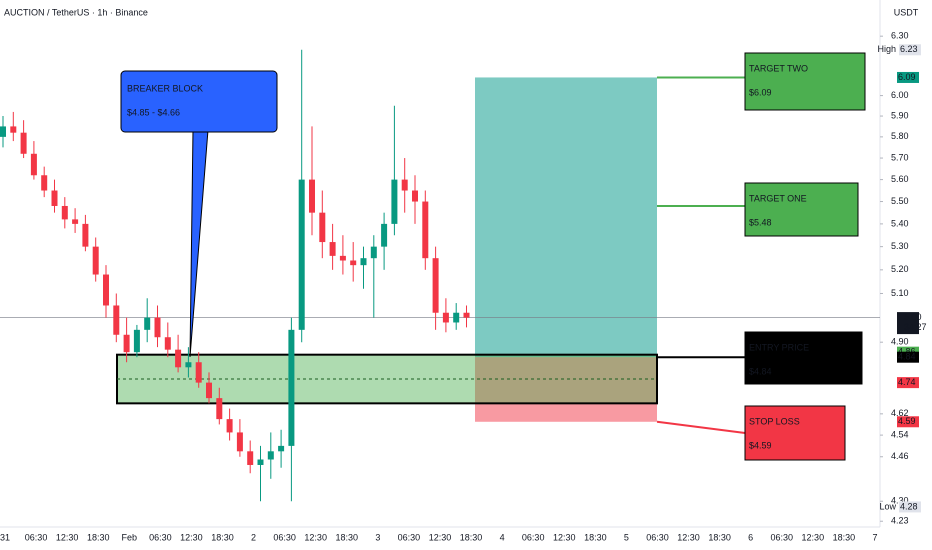  I want to click on y-tick-label: 5.70, so click(900, 157).